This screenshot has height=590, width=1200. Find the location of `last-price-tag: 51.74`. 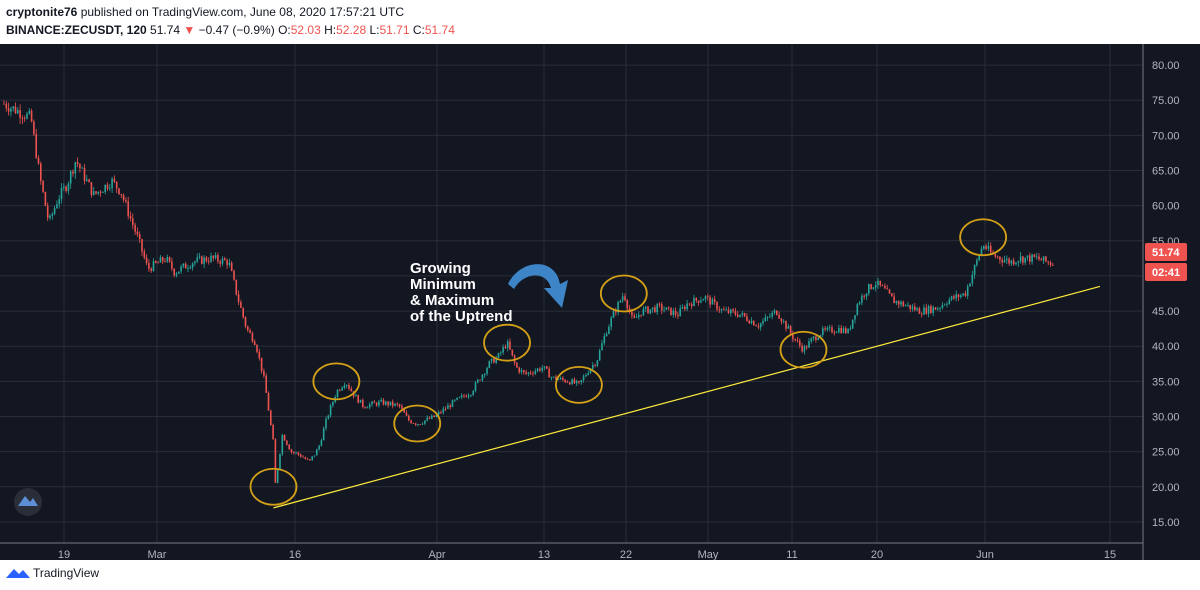

last-price-tag: 51.74 is located at coordinates (1166, 252).